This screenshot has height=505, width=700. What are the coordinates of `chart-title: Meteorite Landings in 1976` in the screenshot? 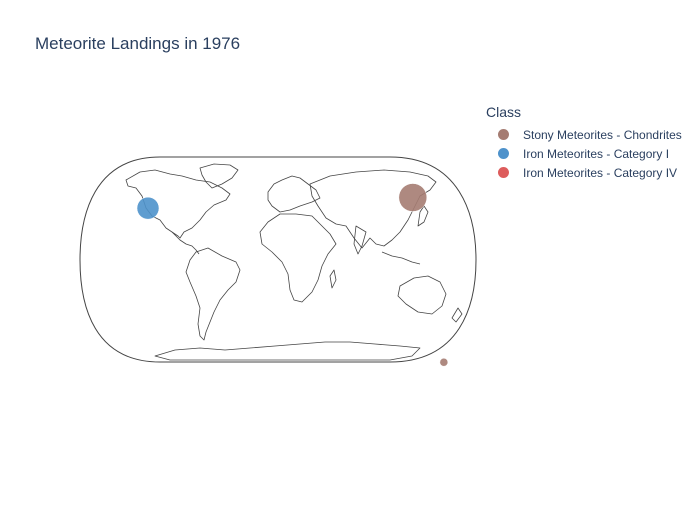 It's located at (138, 43).